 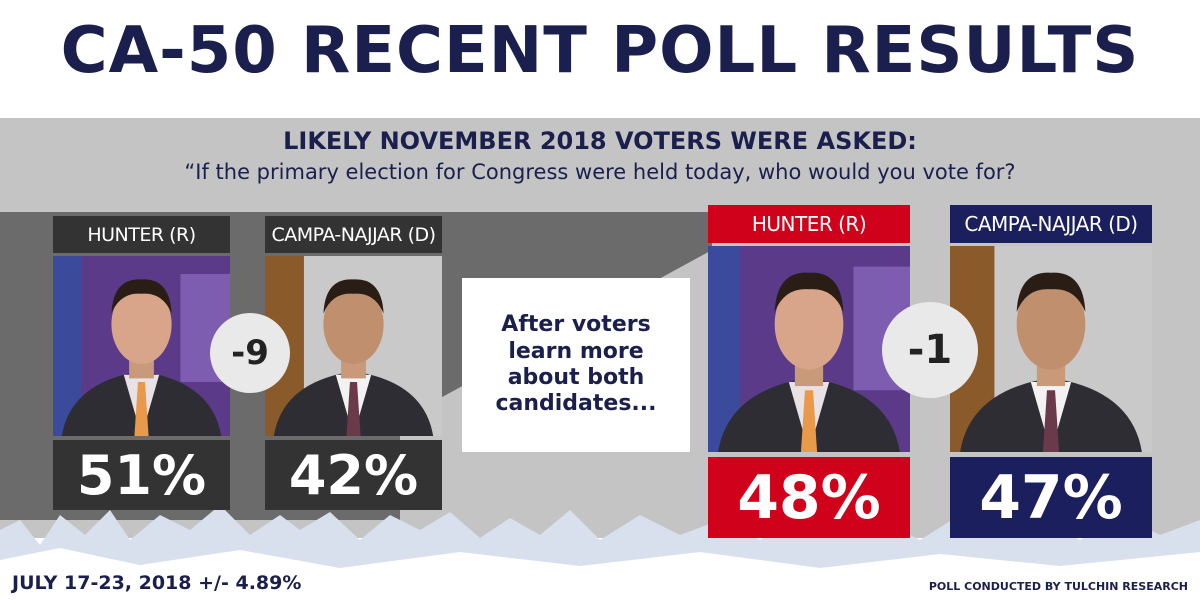 I want to click on vote-share: 48%, so click(x=809, y=497).